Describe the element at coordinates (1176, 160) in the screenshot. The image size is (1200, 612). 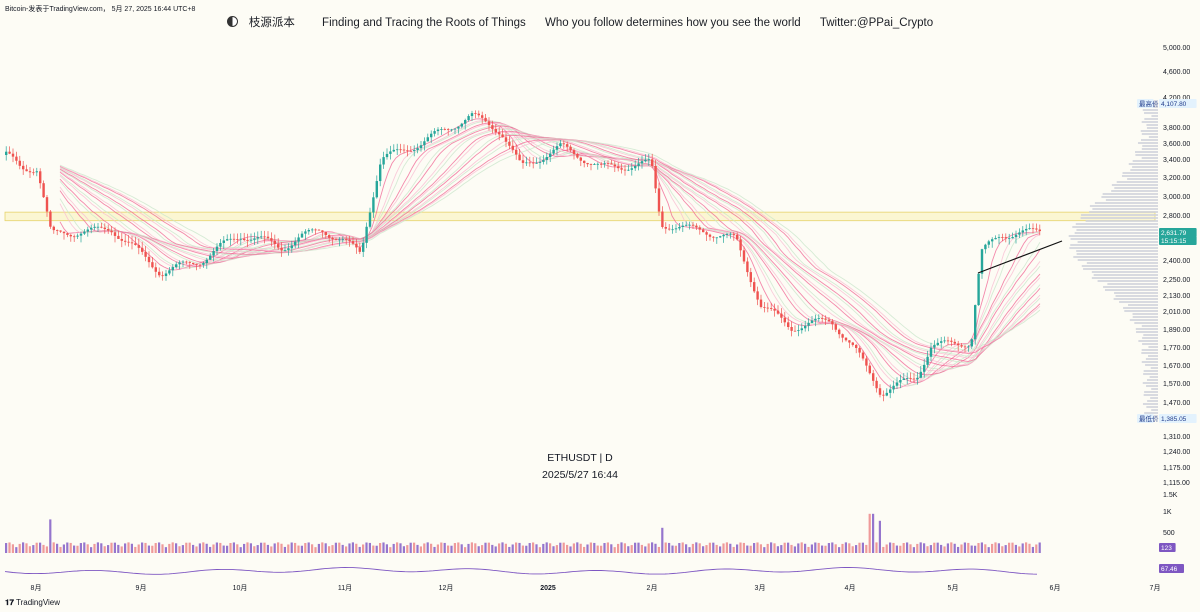
I see `y-tick-label: 3,400.00` at that location.